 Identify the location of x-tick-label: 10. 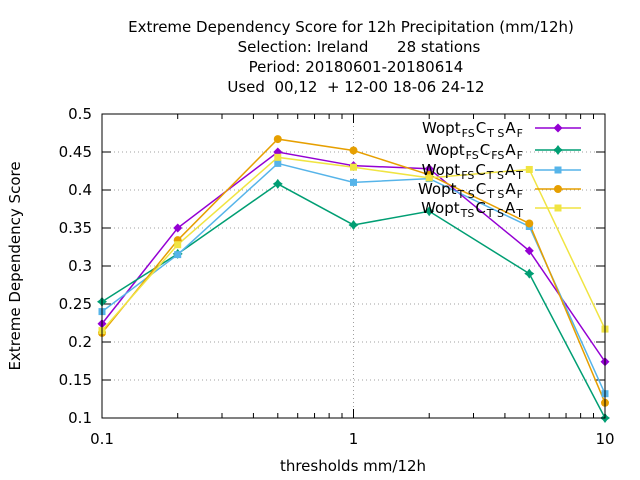
(604, 439).